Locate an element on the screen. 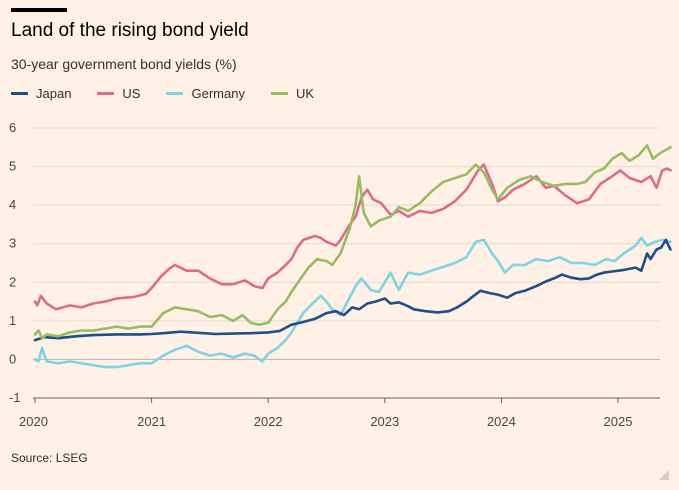 This screenshot has height=490, width=679. chart-subtitle: 30-year government bond yields (%) is located at coordinates (124, 64).